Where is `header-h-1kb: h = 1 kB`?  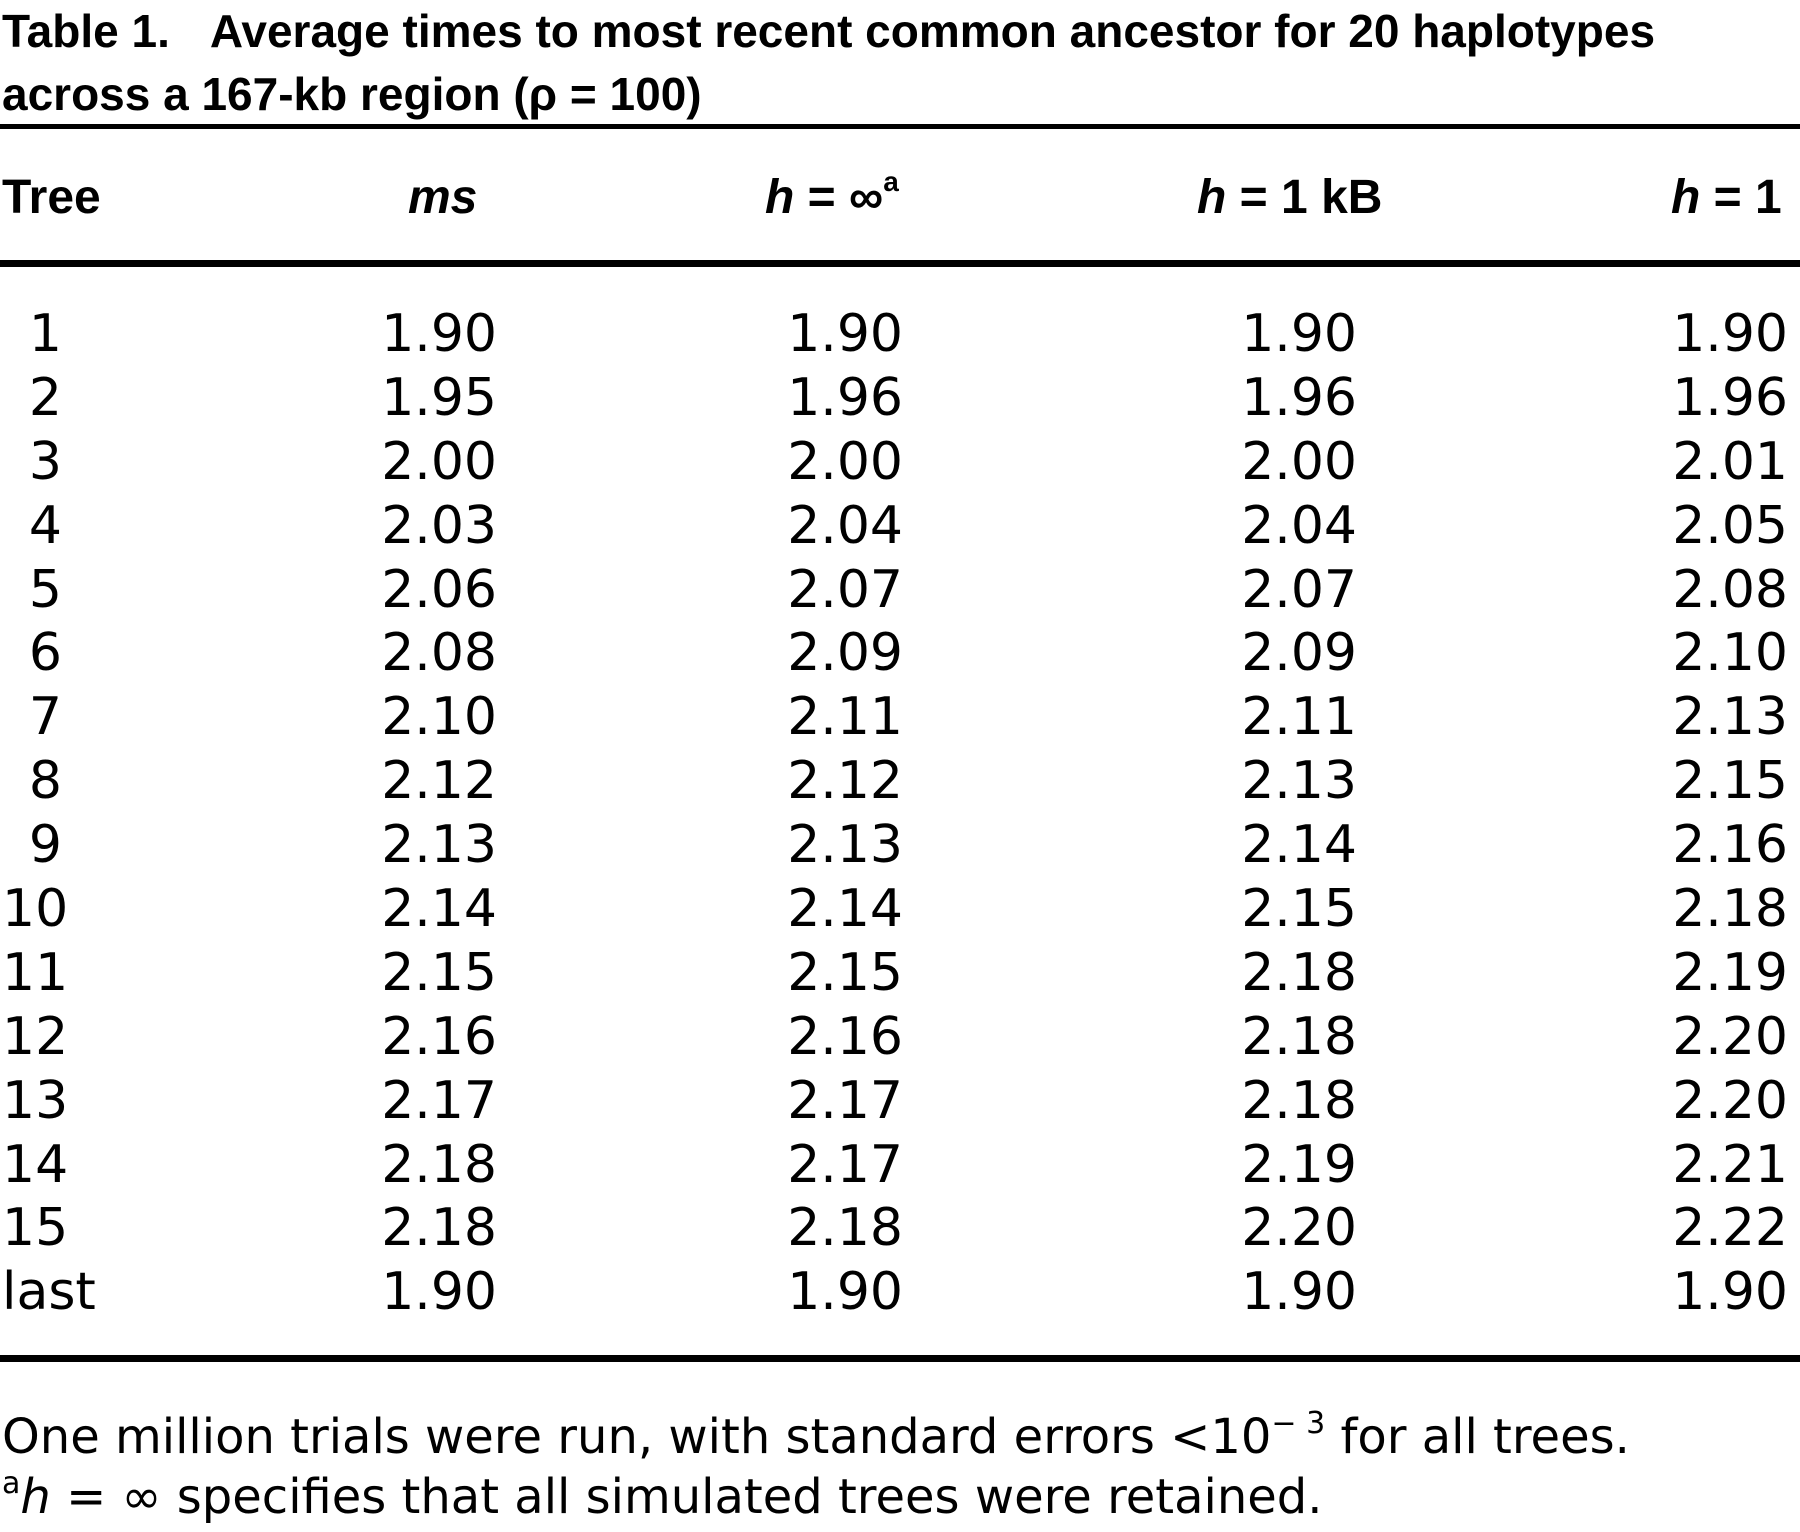
header-h-1kb: h = 1 kB is located at coordinates (1290, 197).